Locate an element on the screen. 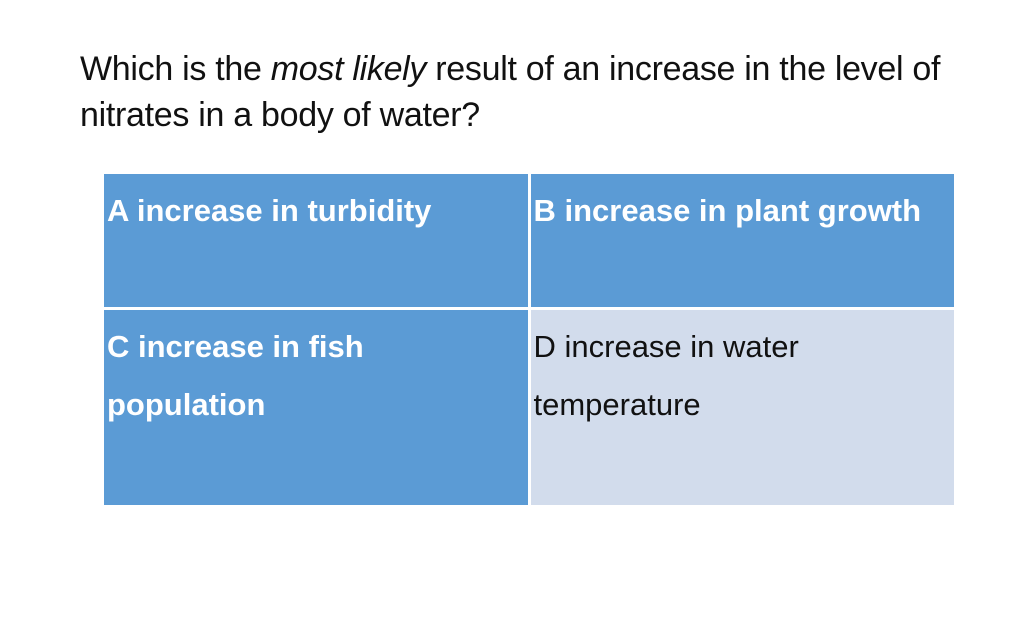 Image resolution: width=1024 pixels, height=640 pixels. question-emphasis: most likely is located at coordinates (348, 69).